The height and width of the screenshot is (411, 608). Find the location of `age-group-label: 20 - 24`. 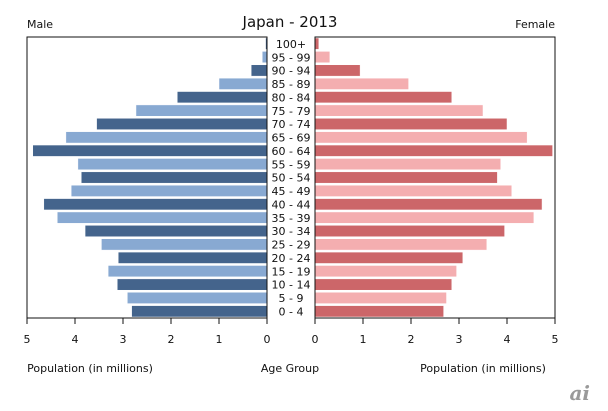

age-group-label: 20 - 24 is located at coordinates (291, 258).